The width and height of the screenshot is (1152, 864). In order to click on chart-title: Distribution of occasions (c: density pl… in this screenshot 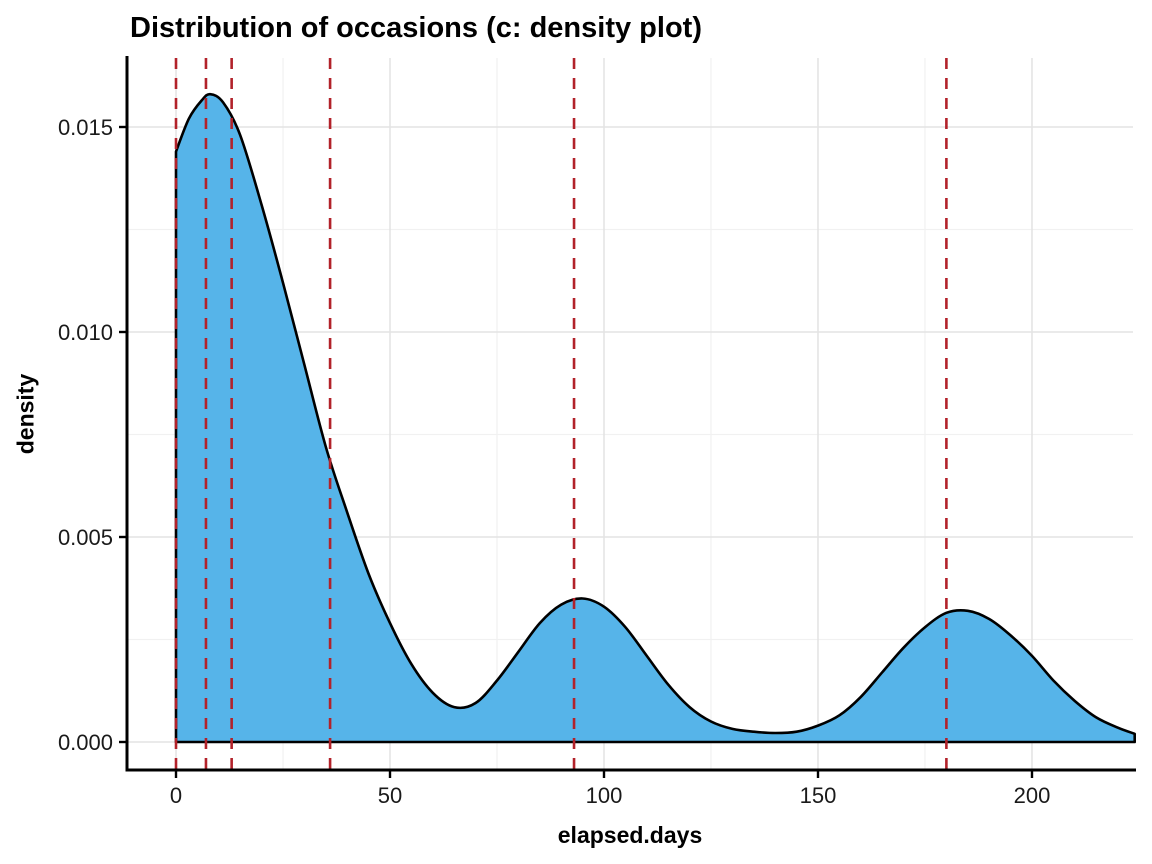, I will do `click(416, 28)`.